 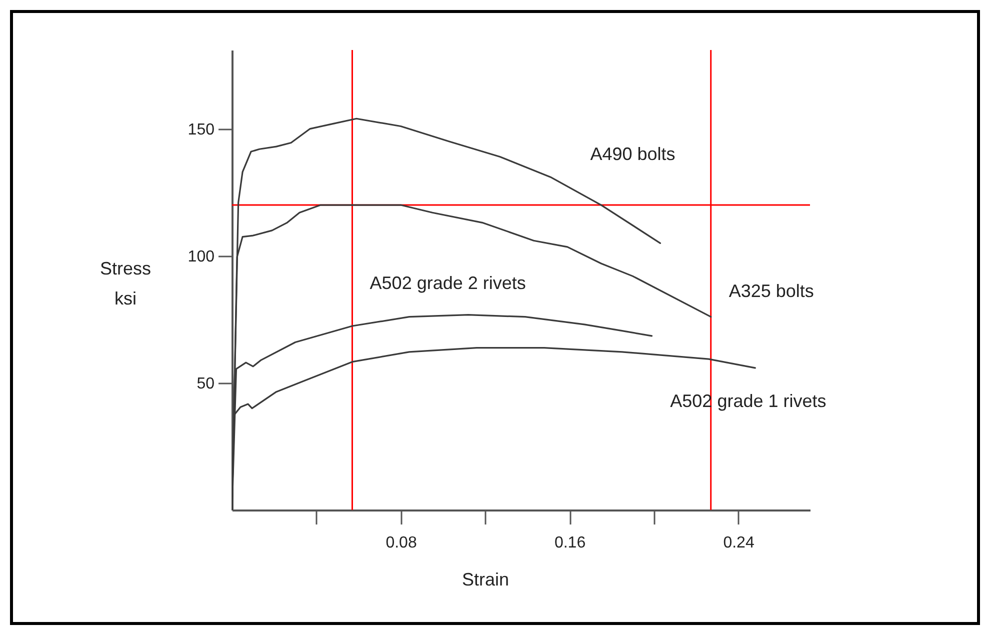 What do you see at coordinates (633, 154) in the screenshot?
I see `series-label: A490 bolts` at bounding box center [633, 154].